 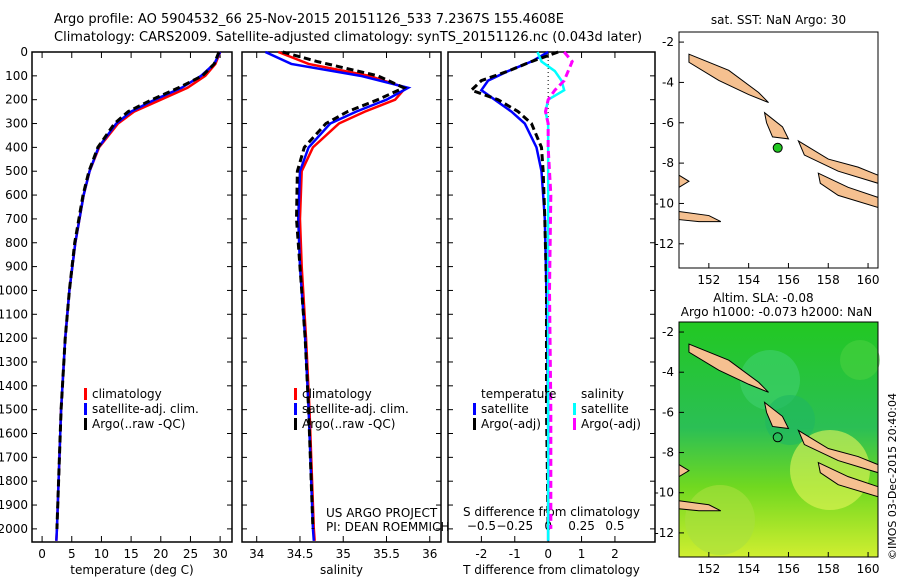 I want to click on x-tick-label: 35, so click(x=343, y=554).